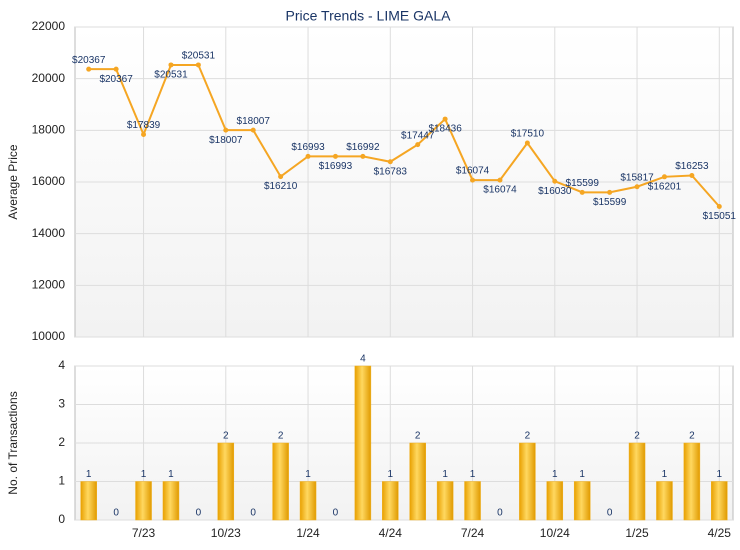 The width and height of the screenshot is (740, 550). Describe the element at coordinates (500, 190) in the screenshot. I see `data-label: $16074` at that location.